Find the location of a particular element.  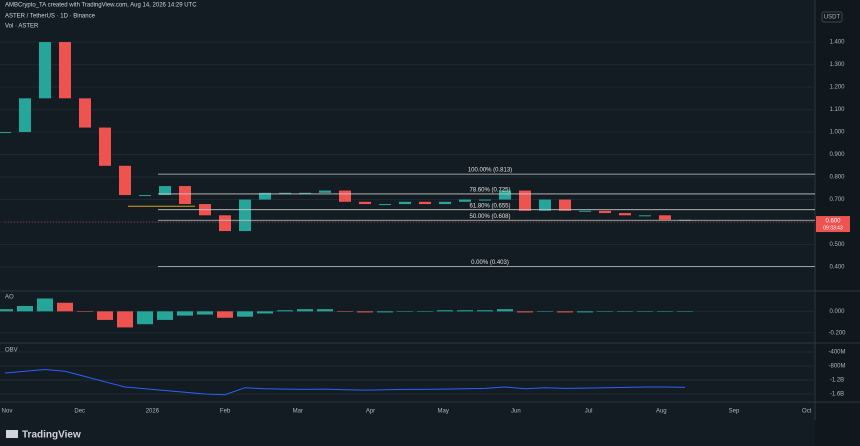

x-tick-label: Dec is located at coordinates (79, 412).